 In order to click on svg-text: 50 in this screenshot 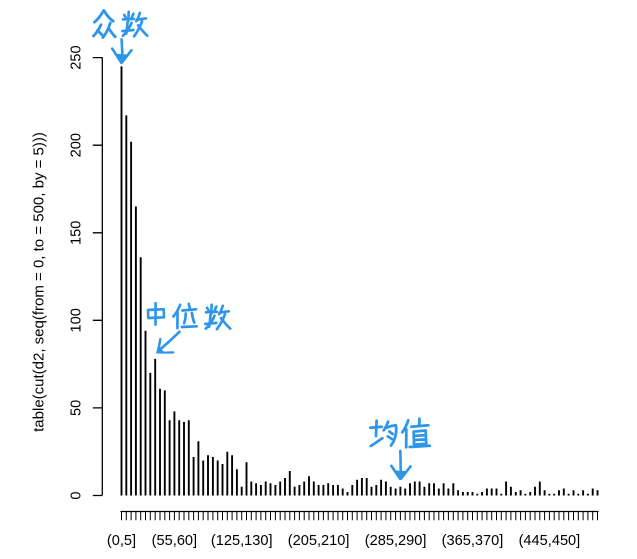, I will do `click(77, 408)`.